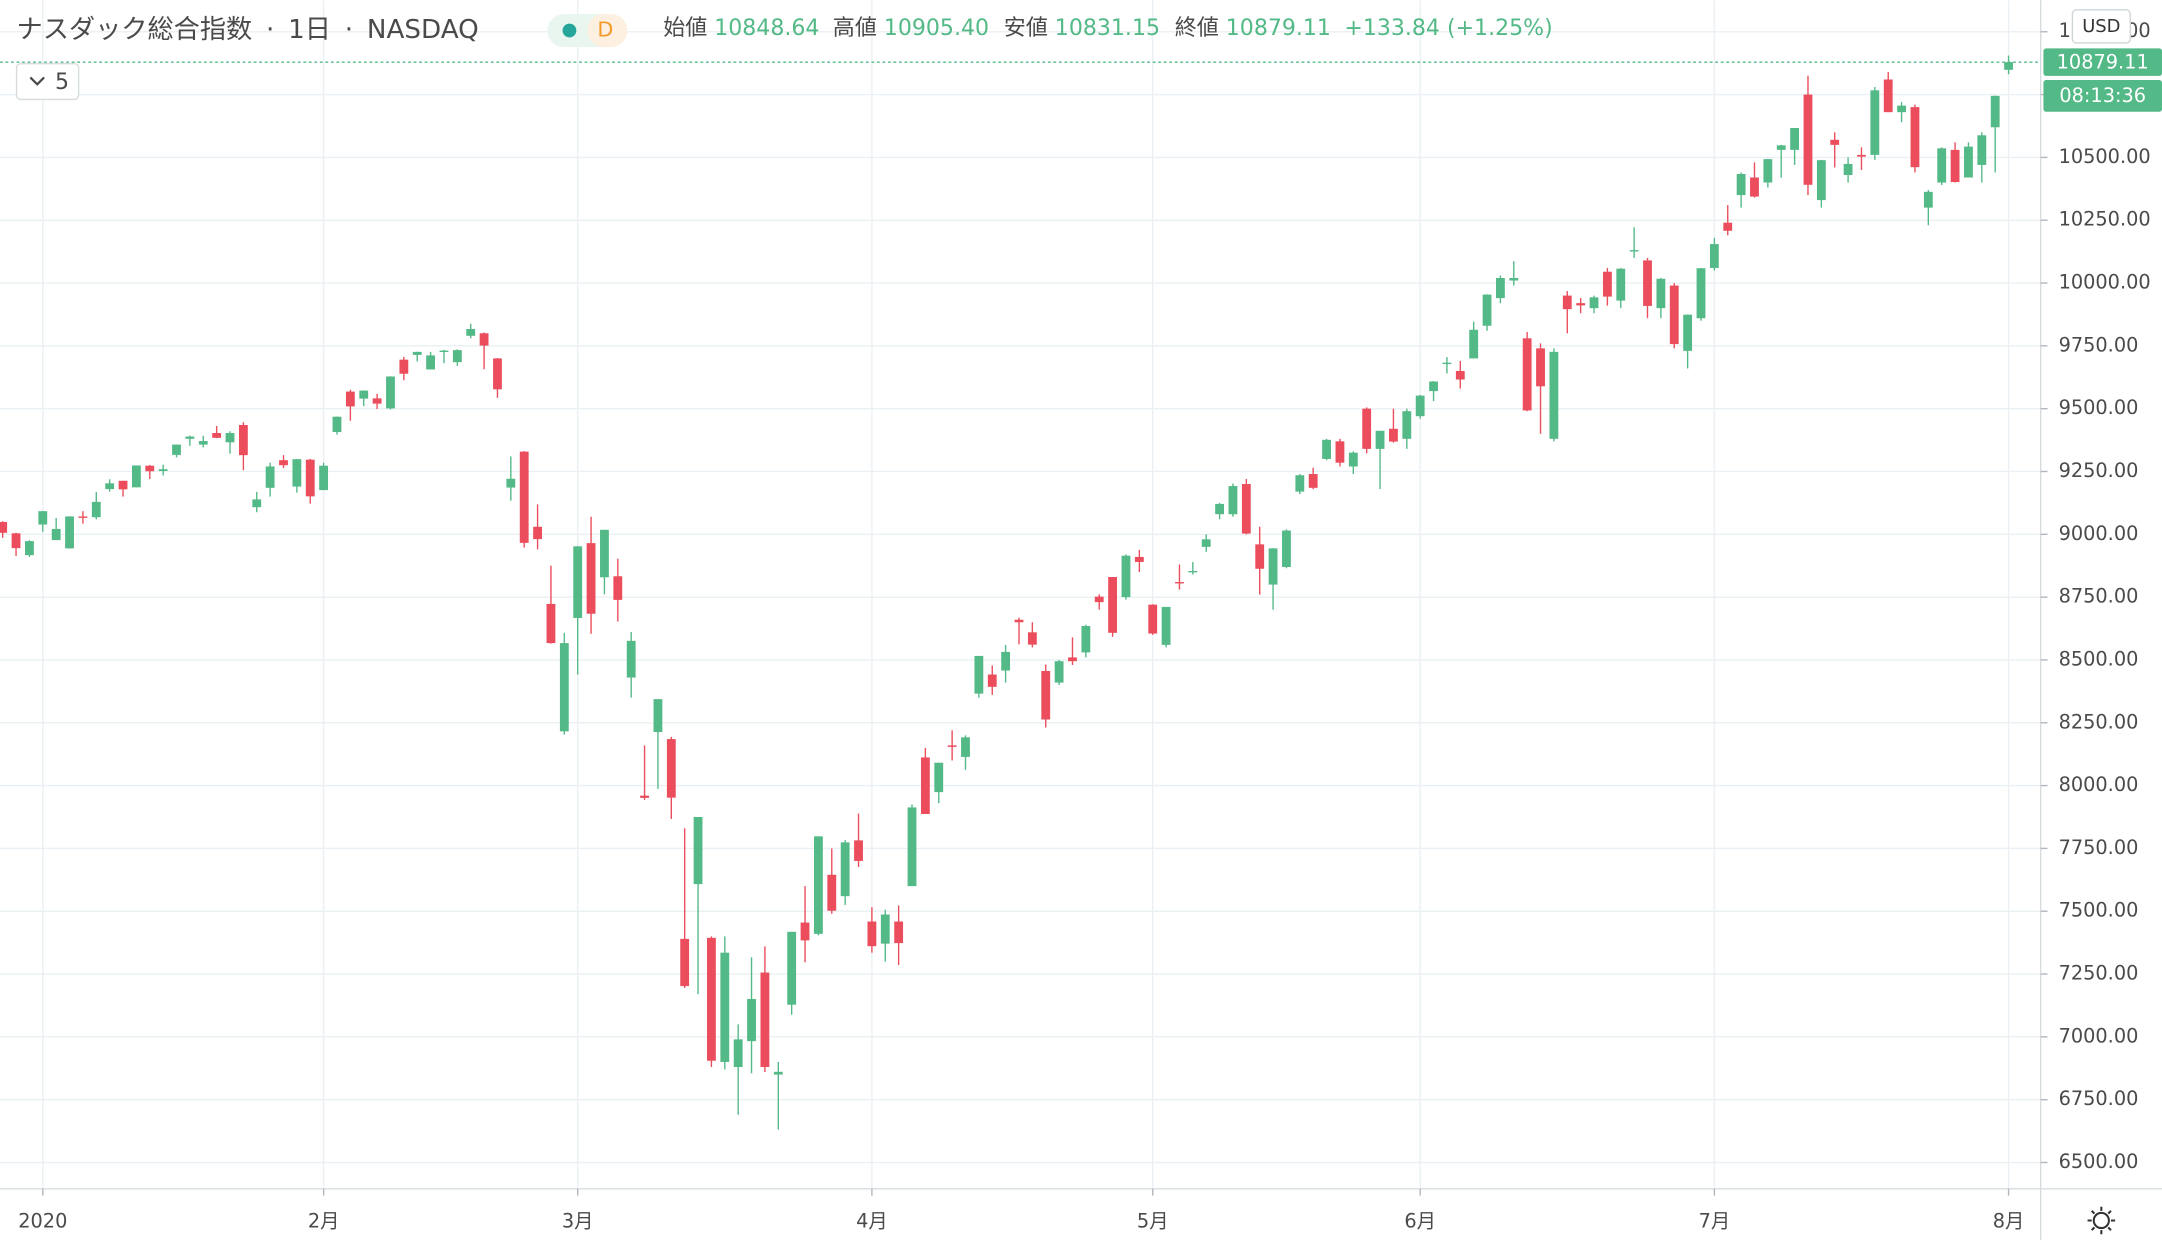  What do you see at coordinates (1420, 1220) in the screenshot?
I see `x-tick-label: 6月` at bounding box center [1420, 1220].